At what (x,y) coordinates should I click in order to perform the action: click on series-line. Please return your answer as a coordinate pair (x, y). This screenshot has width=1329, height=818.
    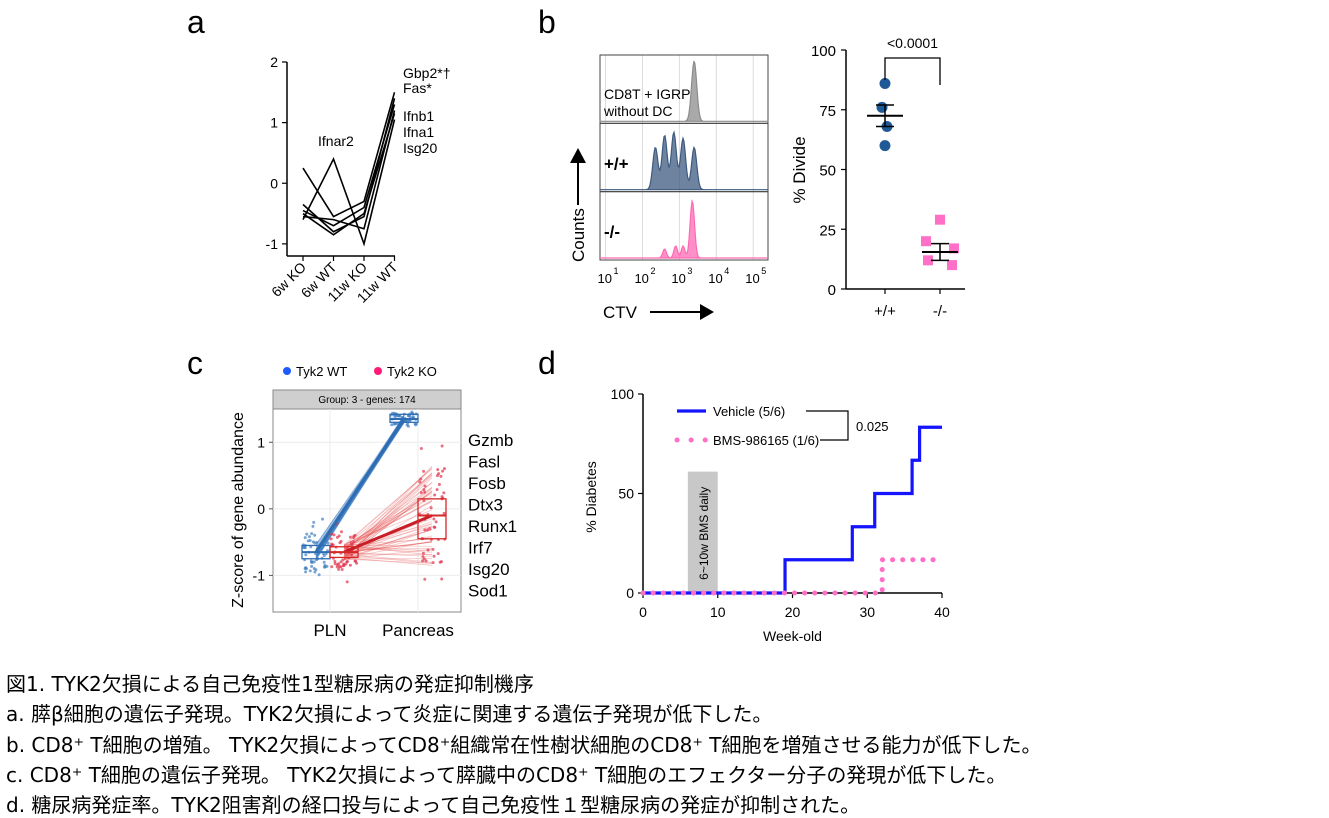
    Looking at the image, I should click on (792, 510).